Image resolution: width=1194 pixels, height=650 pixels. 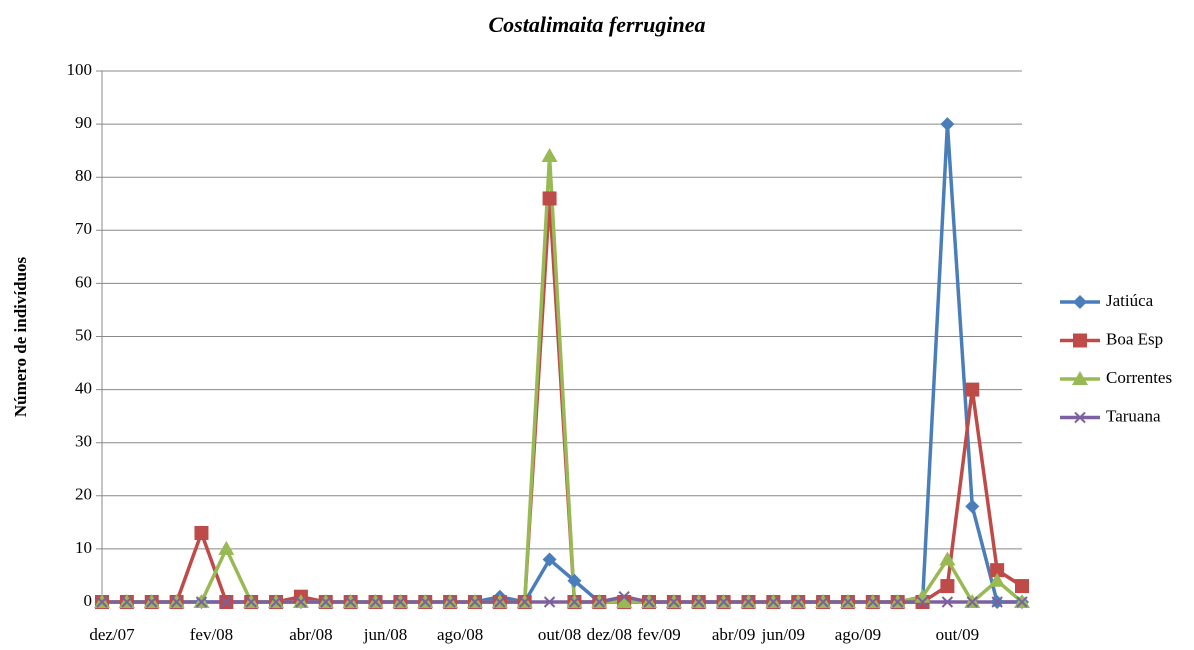 What do you see at coordinates (559, 634) in the screenshot?
I see `x-tick-label: out/08` at bounding box center [559, 634].